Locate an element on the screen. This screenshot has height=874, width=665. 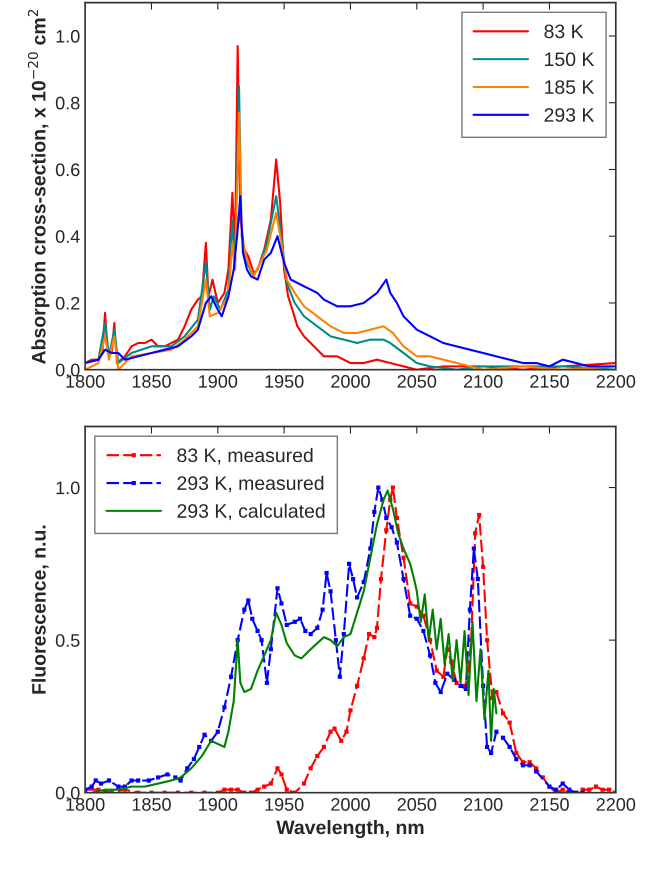
legend-label: 83 K is located at coordinates (564, 31).